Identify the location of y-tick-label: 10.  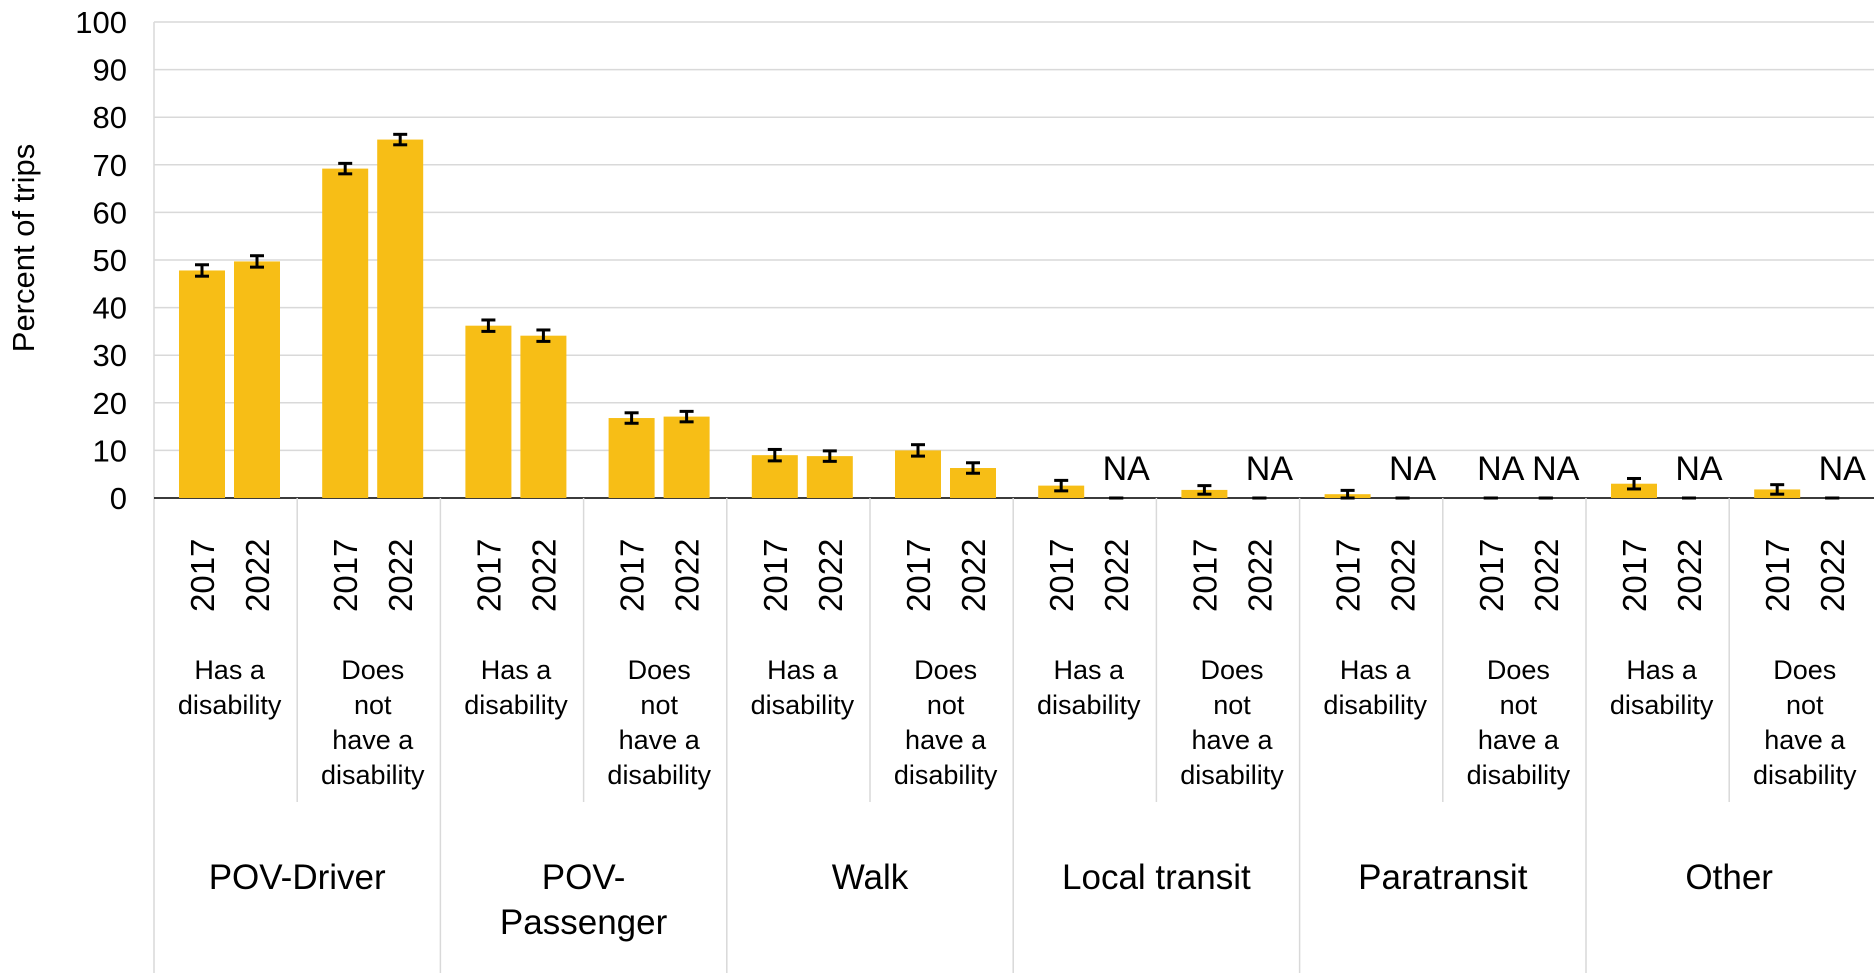
(110, 450).